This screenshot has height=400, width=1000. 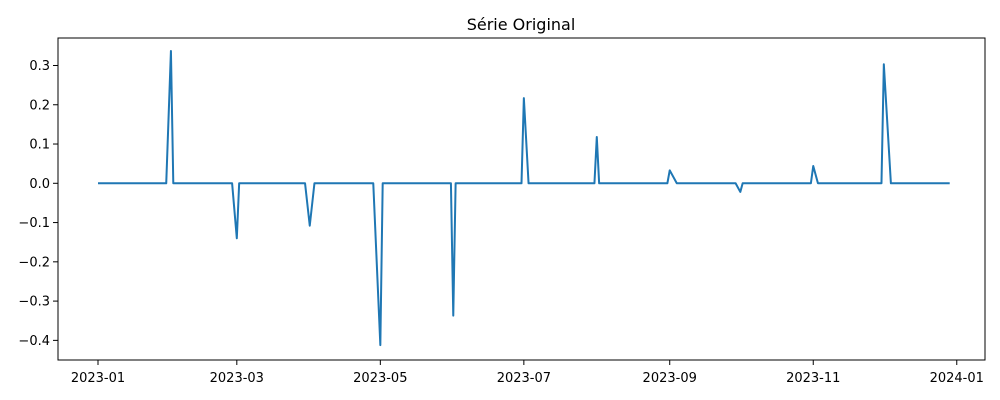 What do you see at coordinates (39, 145) in the screenshot?
I see `y-tick-label-2: 0.1` at bounding box center [39, 145].